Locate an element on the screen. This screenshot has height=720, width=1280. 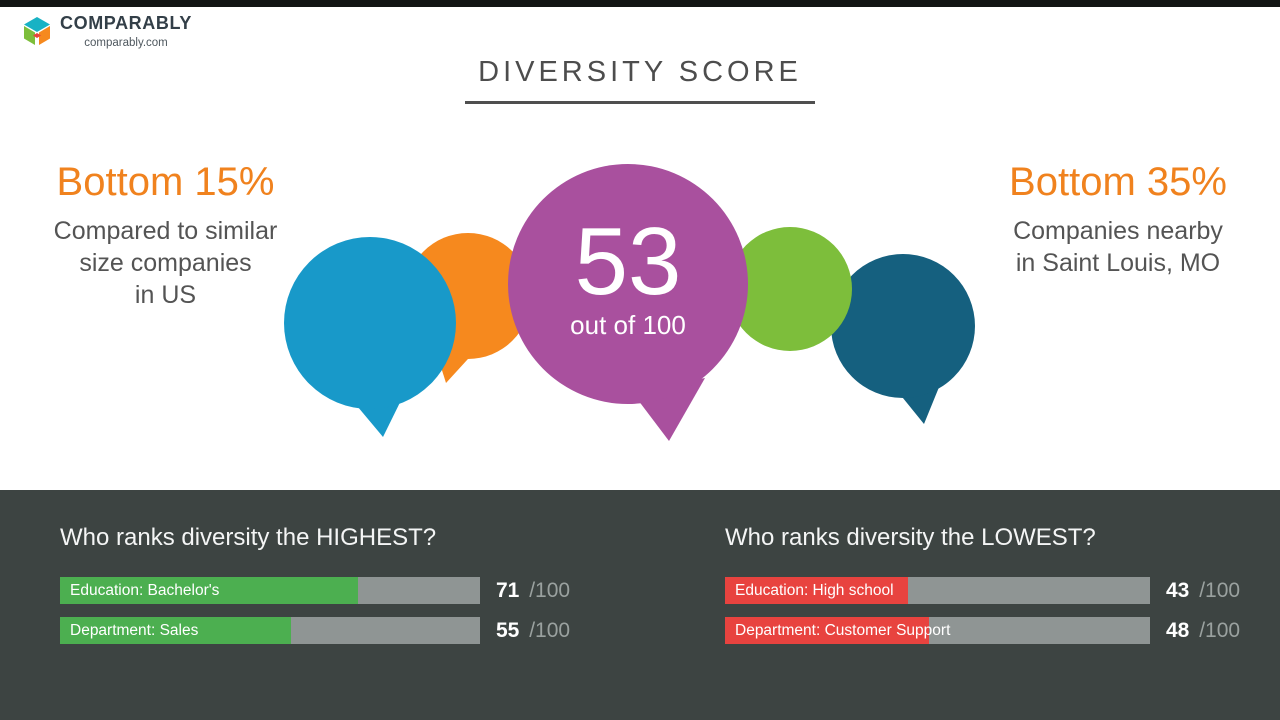
logo-text: COMPARABLY comparably.com is located at coordinates (126, 31).